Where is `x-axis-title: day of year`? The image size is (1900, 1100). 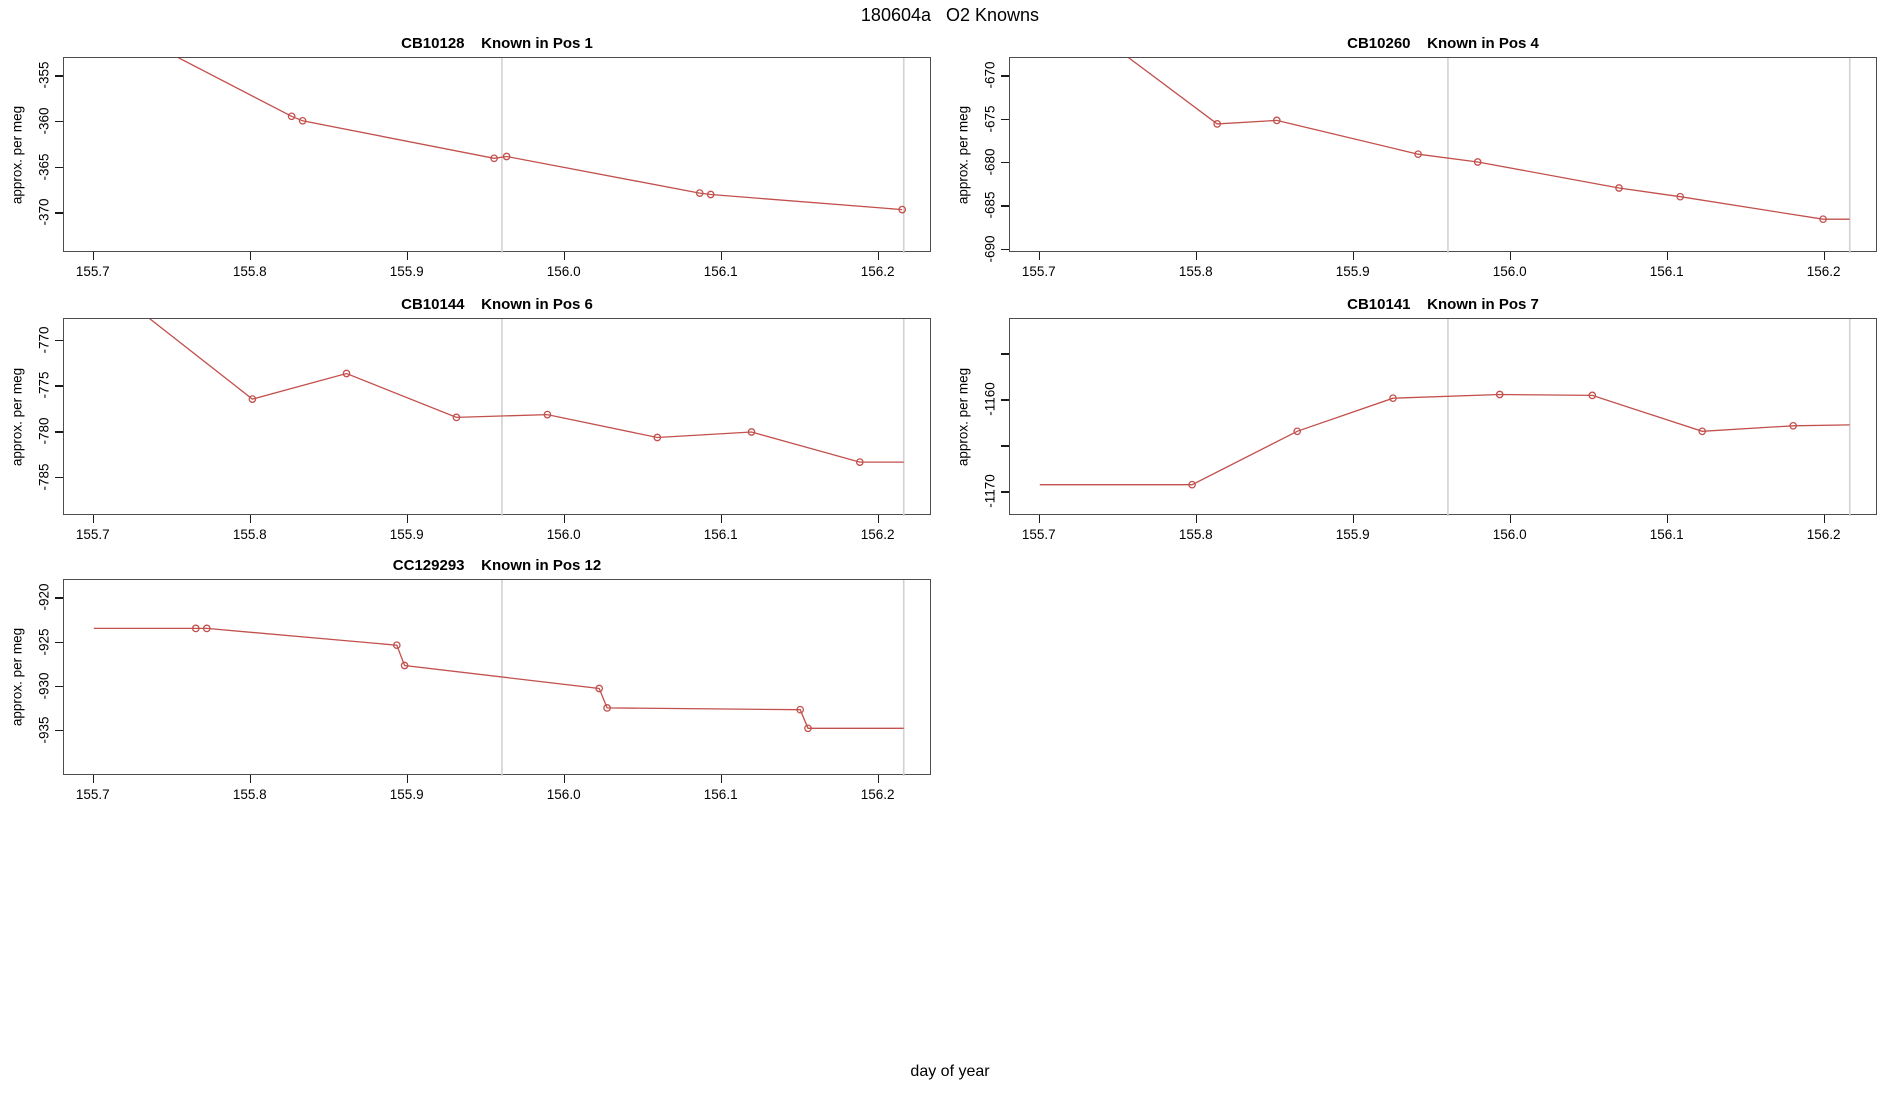
x-axis-title: day of year is located at coordinates (950, 1071).